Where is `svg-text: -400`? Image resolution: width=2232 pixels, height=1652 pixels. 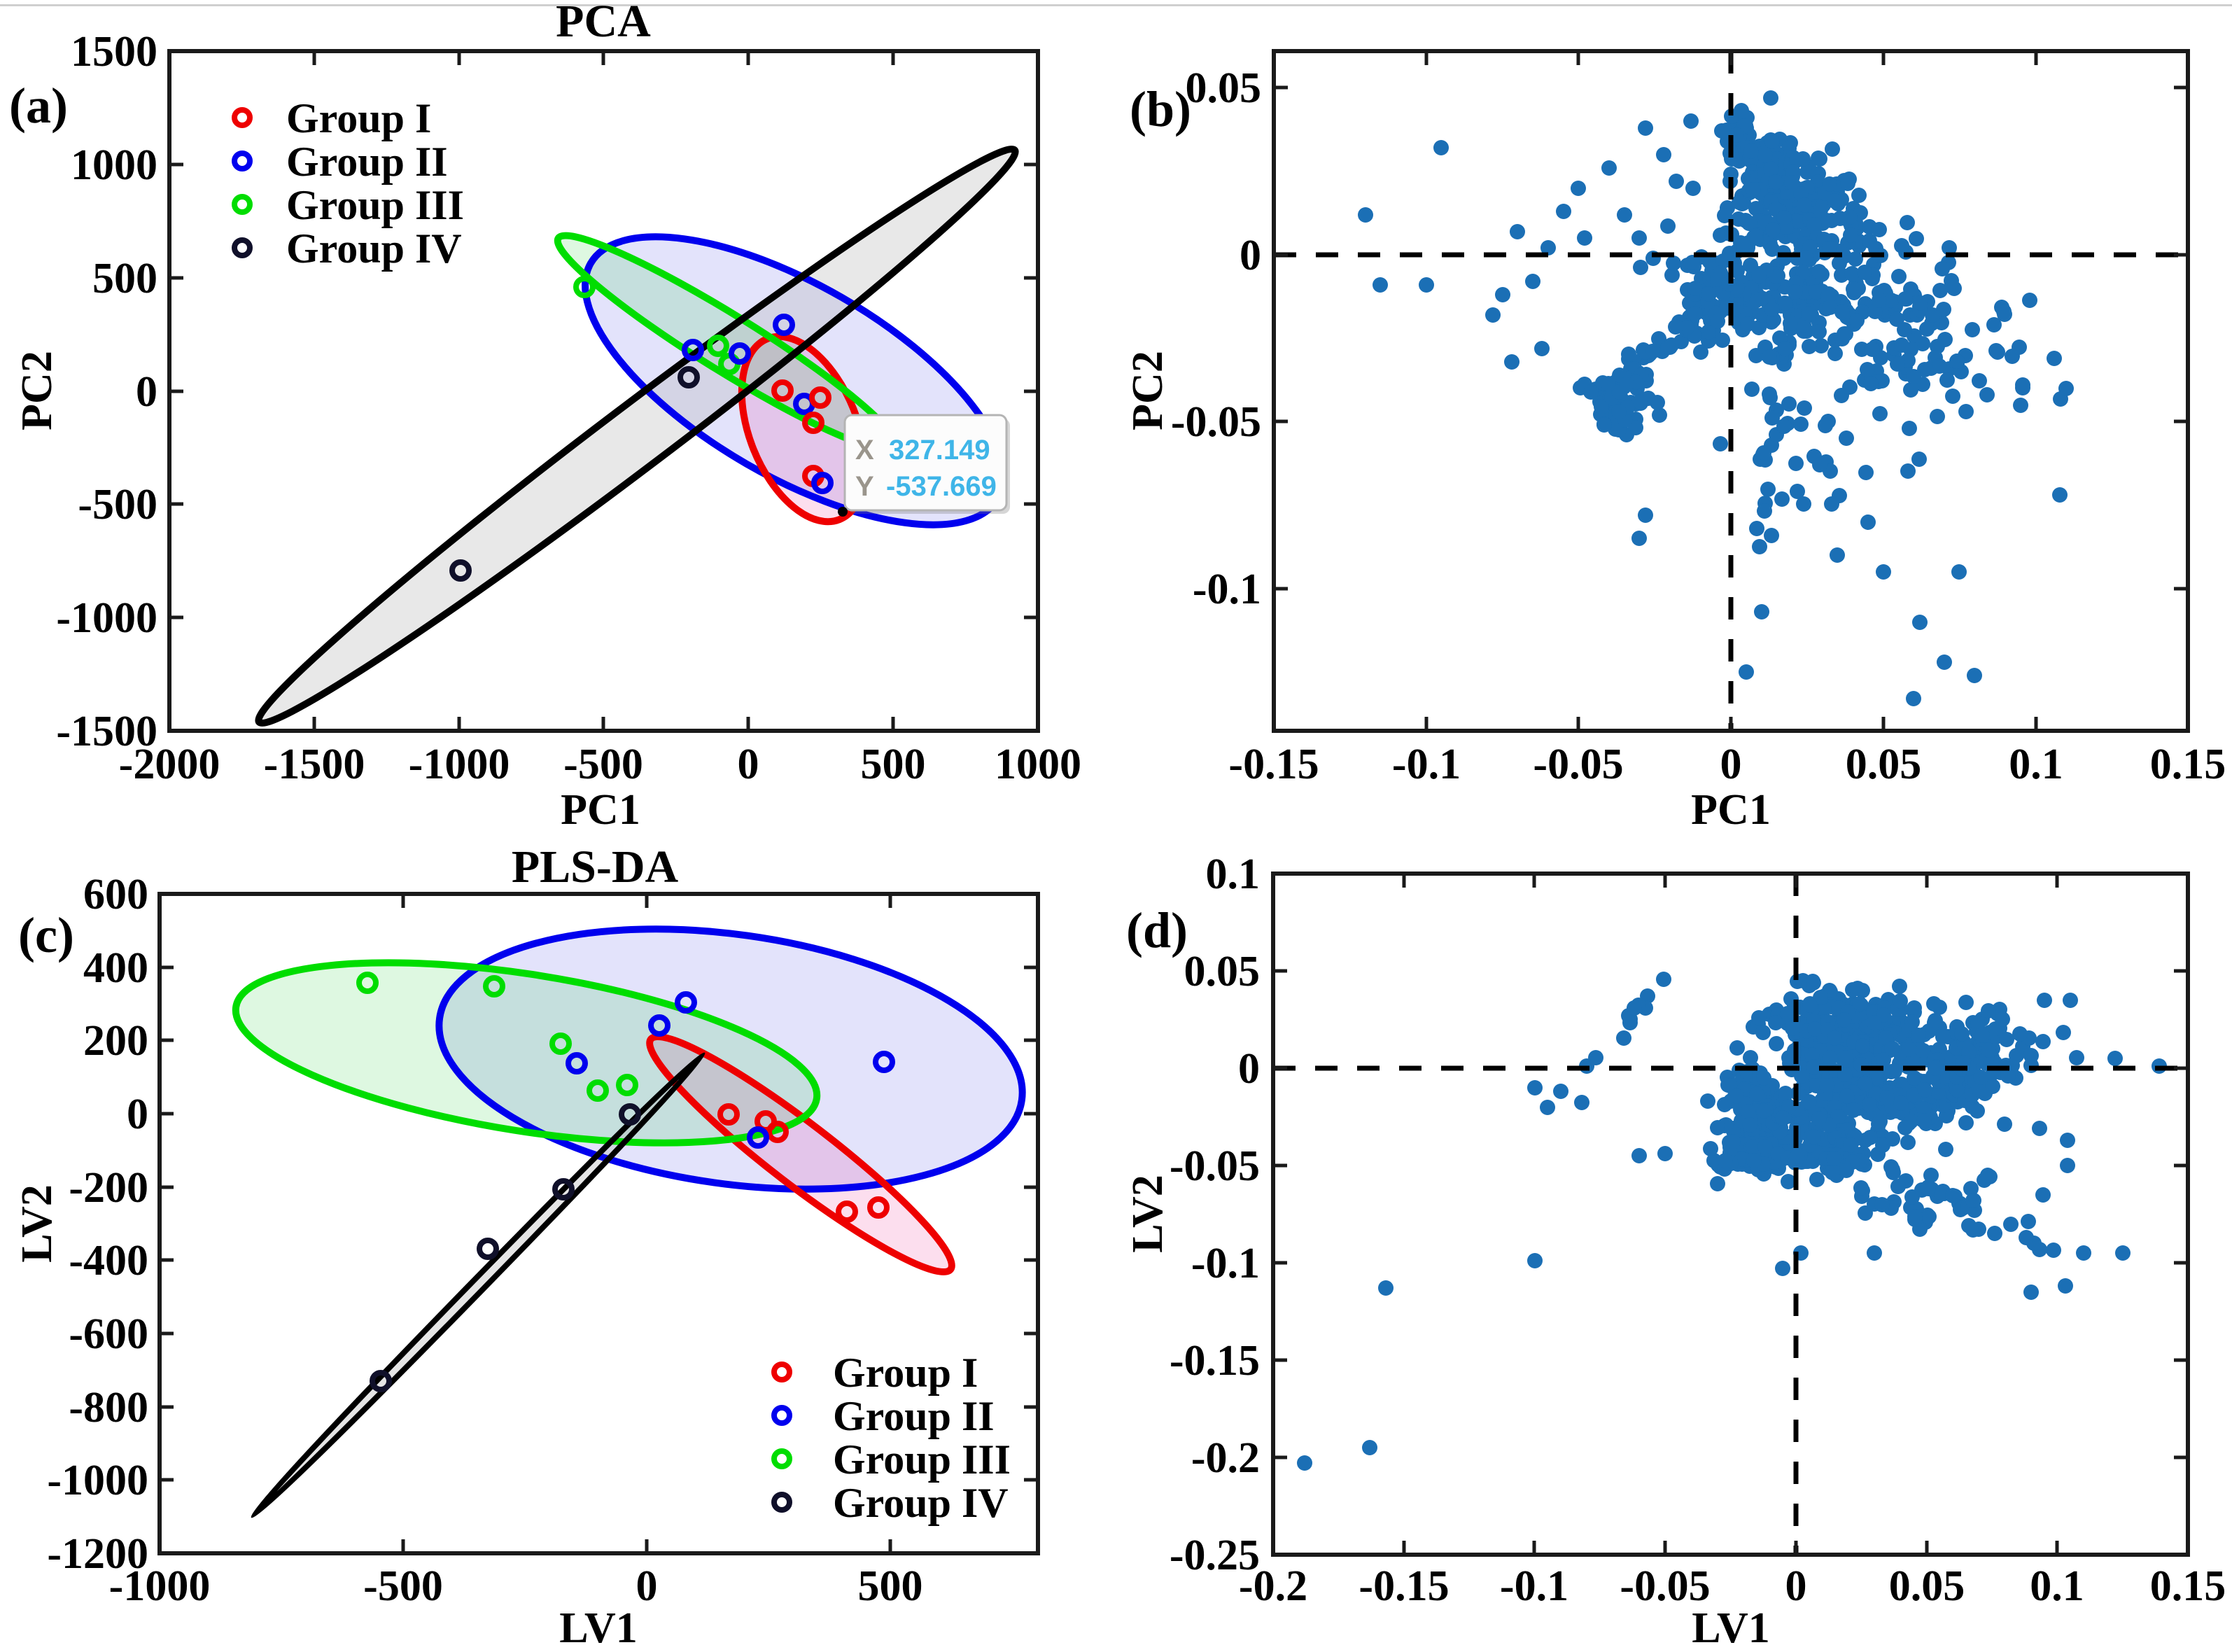 svg-text: -400 is located at coordinates (108, 1260).